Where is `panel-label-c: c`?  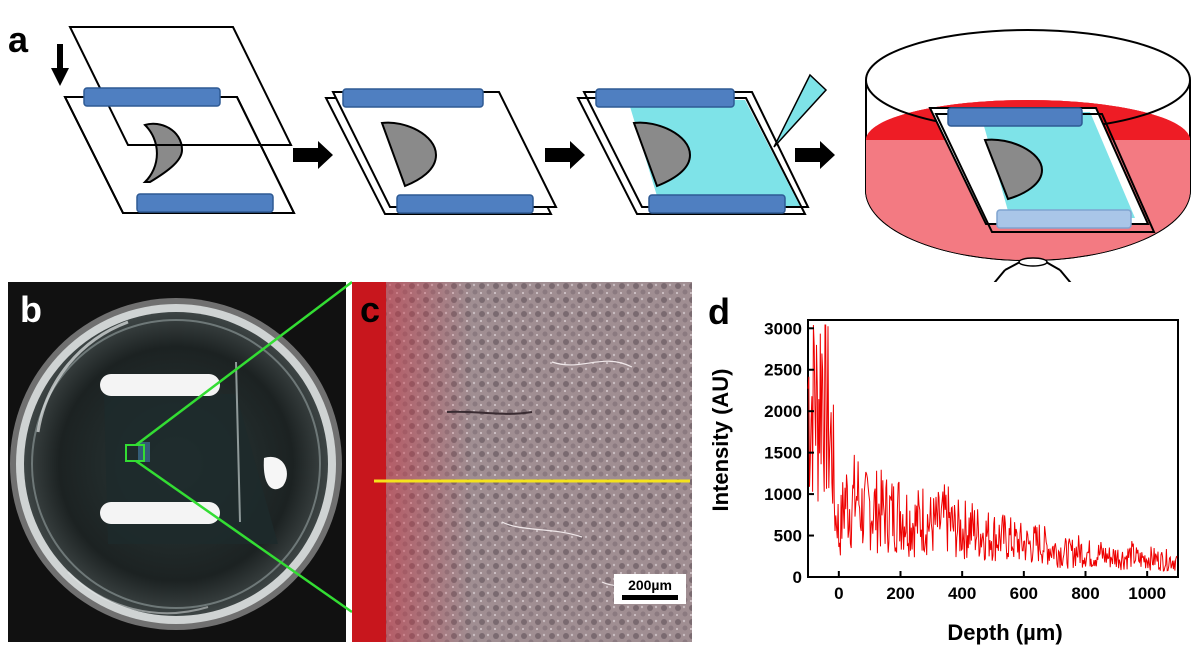 panel-label-c: c is located at coordinates (370, 309).